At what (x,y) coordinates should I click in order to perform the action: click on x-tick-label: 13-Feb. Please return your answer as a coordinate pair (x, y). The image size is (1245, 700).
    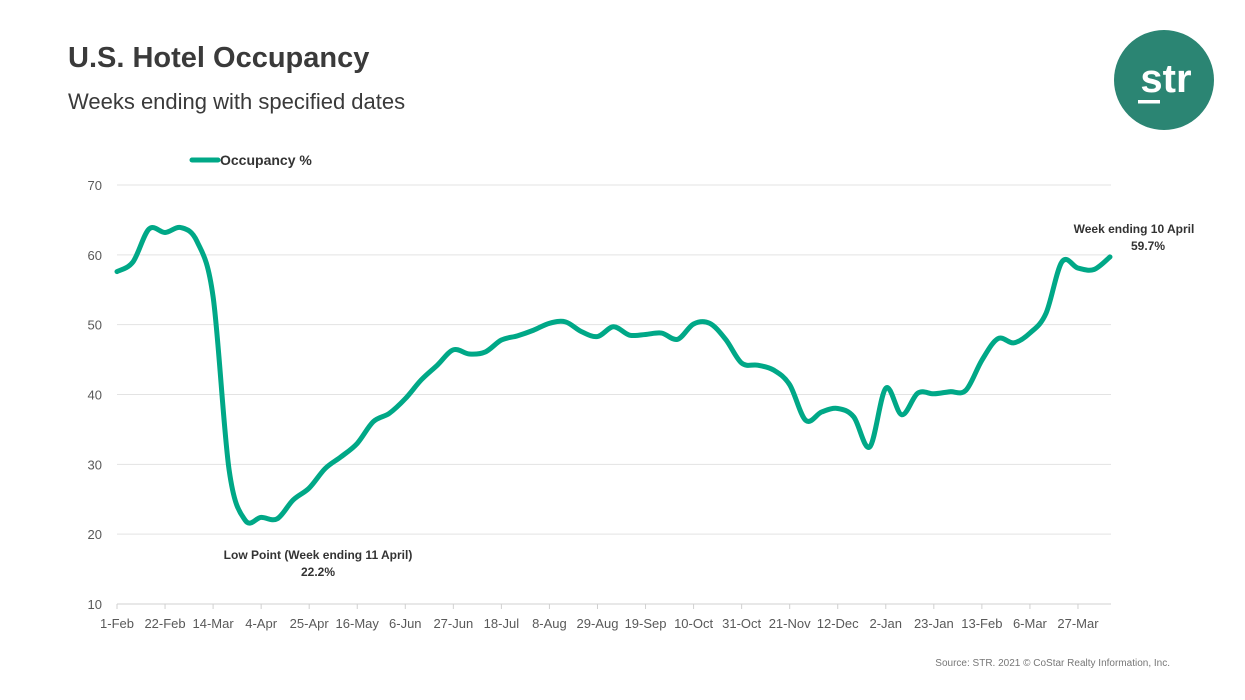
    Looking at the image, I should click on (981, 623).